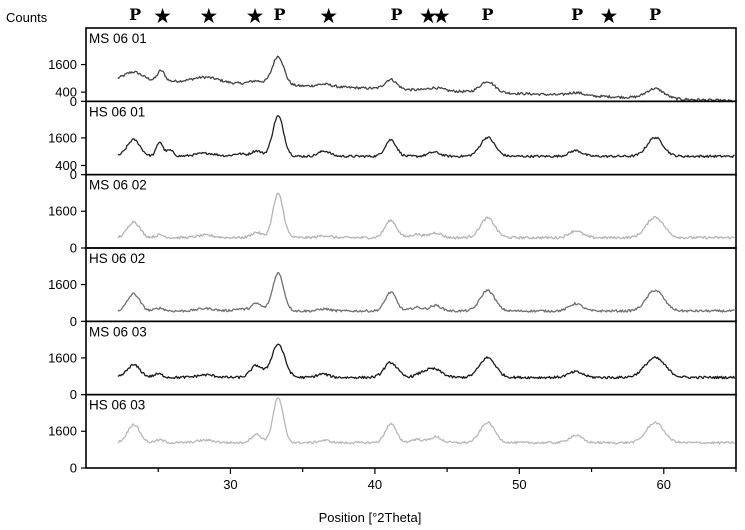 The height and width of the screenshot is (530, 745). Describe the element at coordinates (117, 405) in the screenshot. I see `panel-label: HS 06 03` at that location.